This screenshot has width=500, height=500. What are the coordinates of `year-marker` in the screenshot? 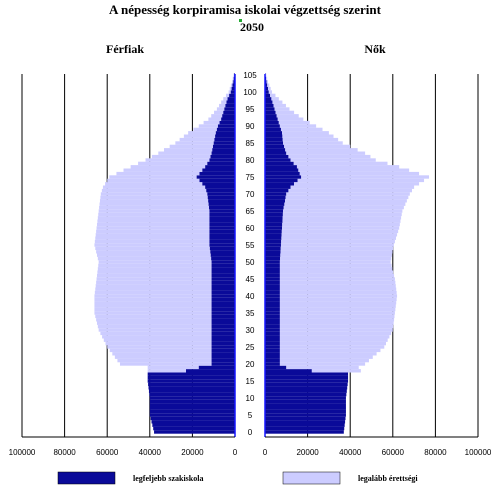 It's located at (240, 20).